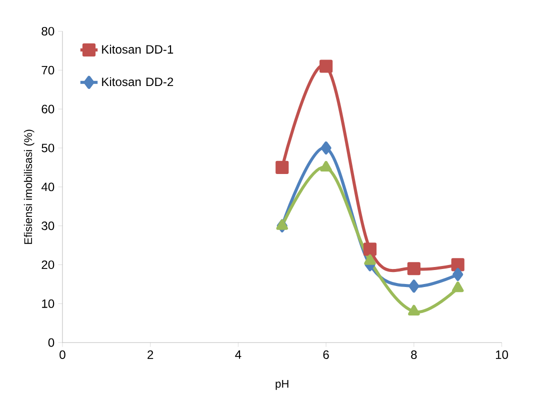 This screenshot has width=533, height=415. I want to click on y-tick-label: 50, so click(48, 148).